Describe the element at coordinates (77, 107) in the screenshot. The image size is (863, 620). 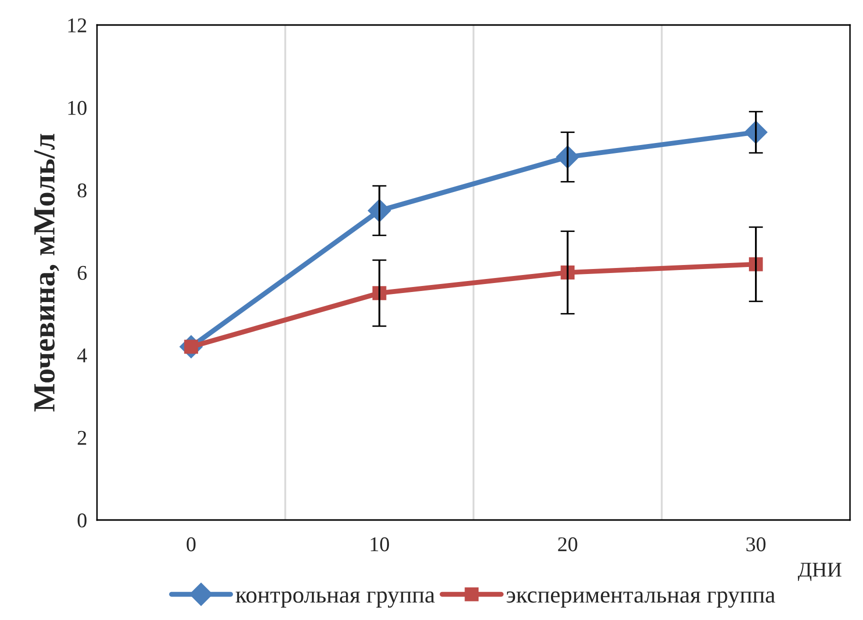
I see `y-tick-label: 10` at that location.